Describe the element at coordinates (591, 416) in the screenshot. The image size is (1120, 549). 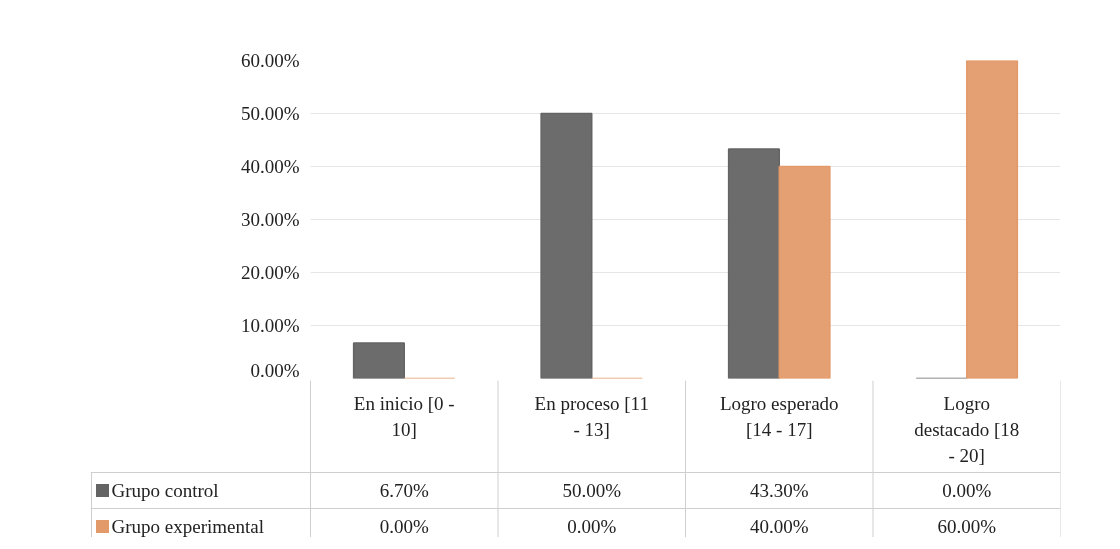
I see `x-tick-label: En proceso [11 - 13]` at that location.